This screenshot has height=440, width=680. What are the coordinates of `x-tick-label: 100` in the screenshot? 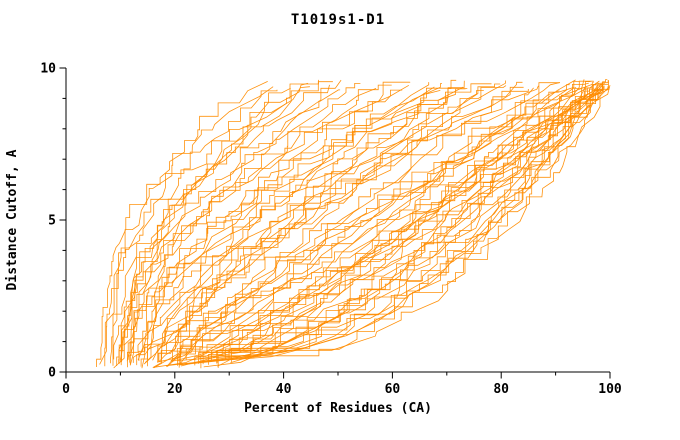 It's located at (610, 389).